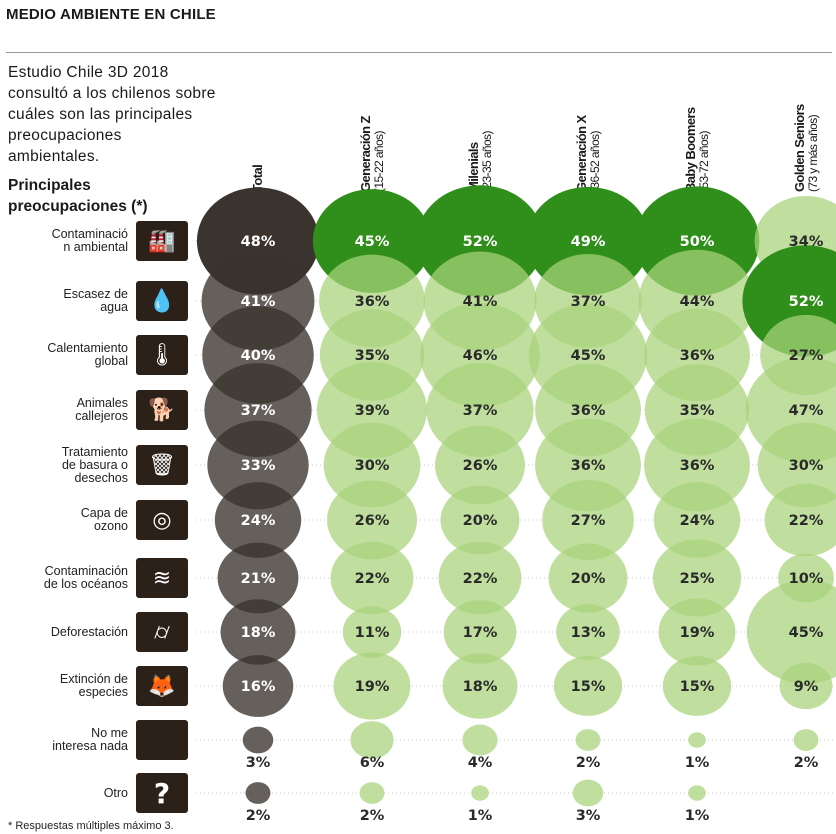 Image resolution: width=836 pixels, height=834 pixels. What do you see at coordinates (480, 356) in the screenshot?
I see `value-label: 46%` at bounding box center [480, 356].